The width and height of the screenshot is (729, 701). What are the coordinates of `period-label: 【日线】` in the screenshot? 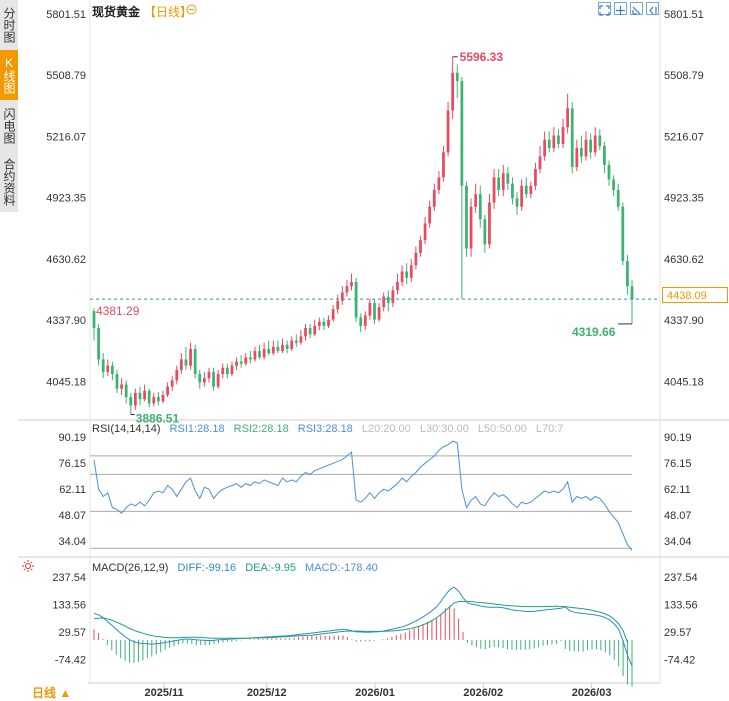 It's located at (168, 12).